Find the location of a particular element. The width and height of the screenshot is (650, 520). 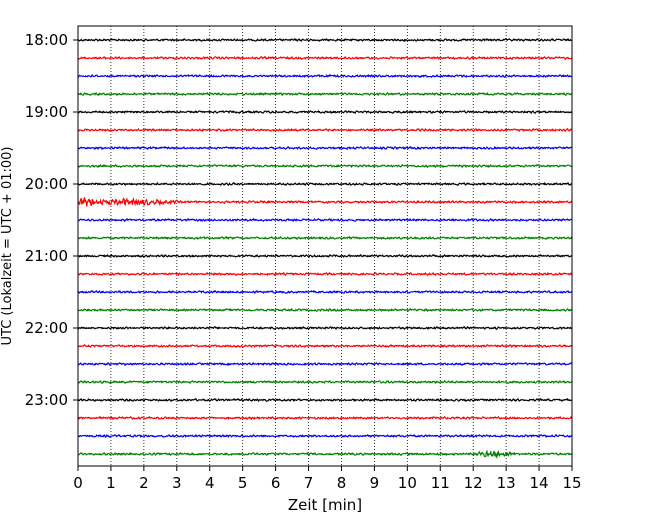

y-tick-label: 21:00 is located at coordinates (46, 256).